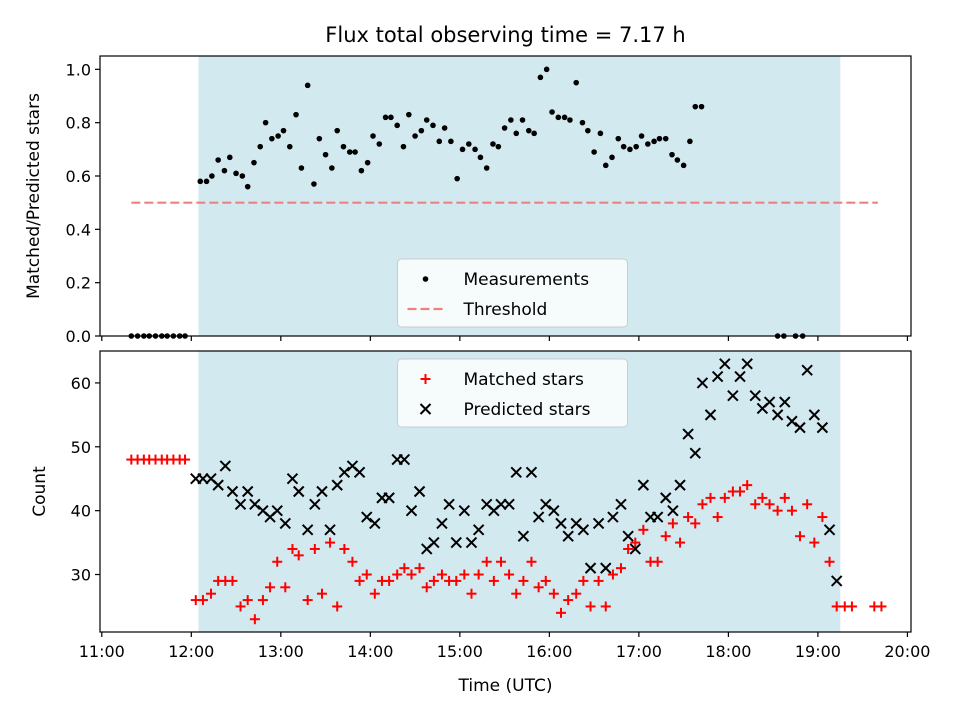 The height and width of the screenshot is (725, 960). What do you see at coordinates (370, 651) in the screenshot?
I see `x-tick-label: 14:00` at bounding box center [370, 651].